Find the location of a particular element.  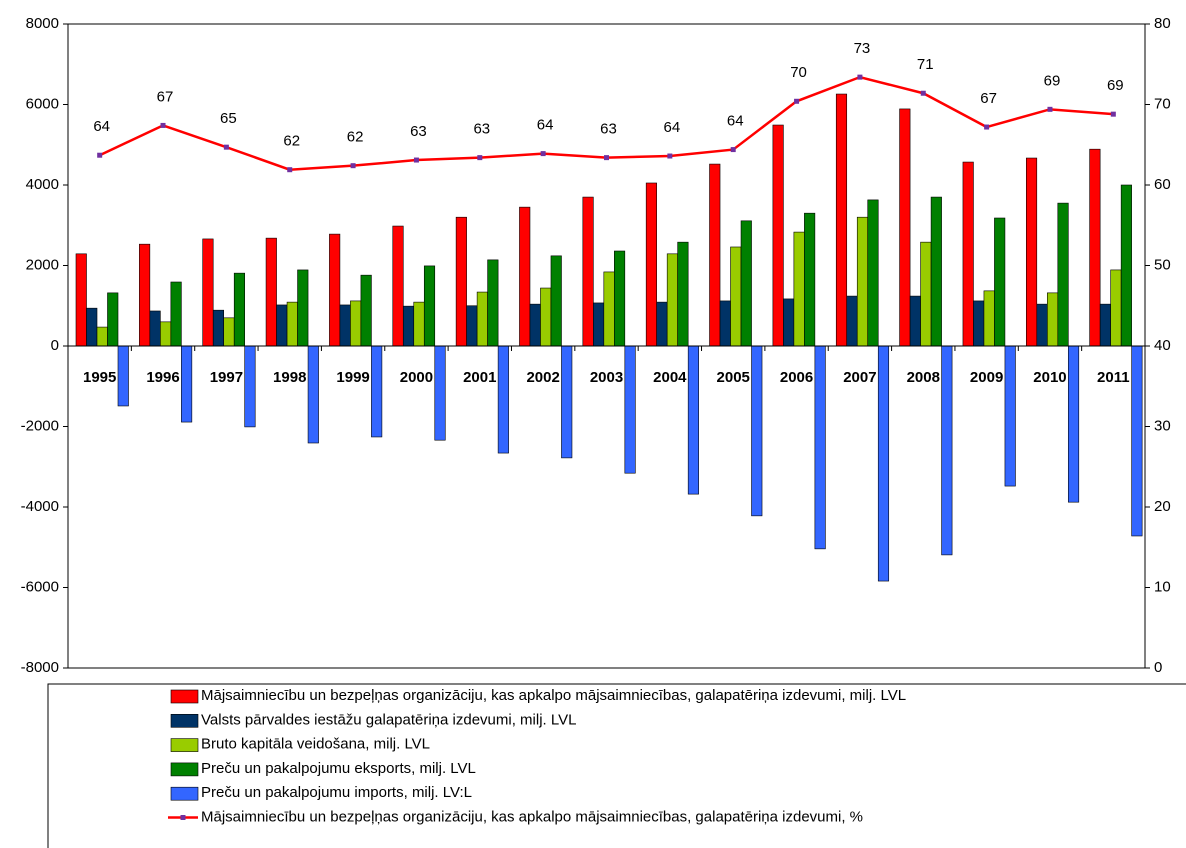

x-tick-label: 2007 is located at coordinates (859, 377).